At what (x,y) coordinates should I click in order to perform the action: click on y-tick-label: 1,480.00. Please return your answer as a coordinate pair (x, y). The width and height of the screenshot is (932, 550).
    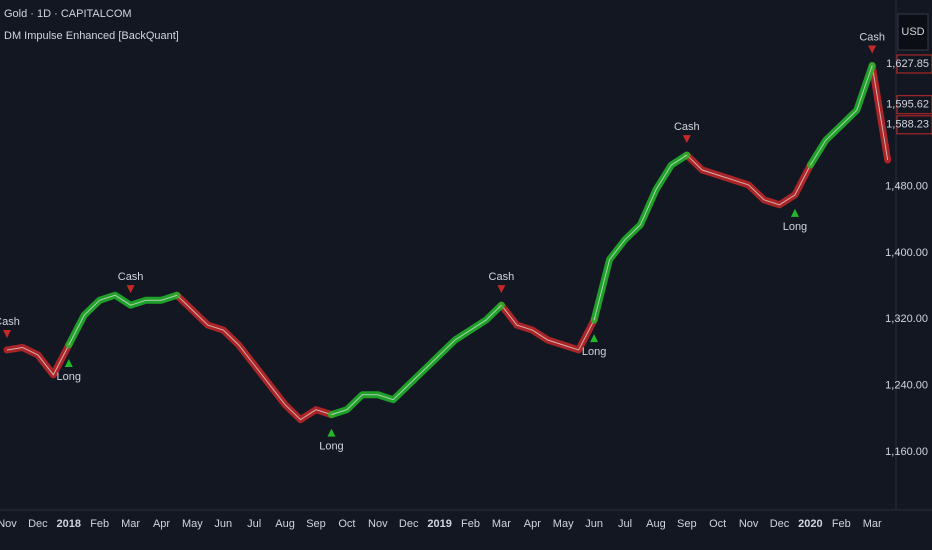
    Looking at the image, I should click on (906, 186).